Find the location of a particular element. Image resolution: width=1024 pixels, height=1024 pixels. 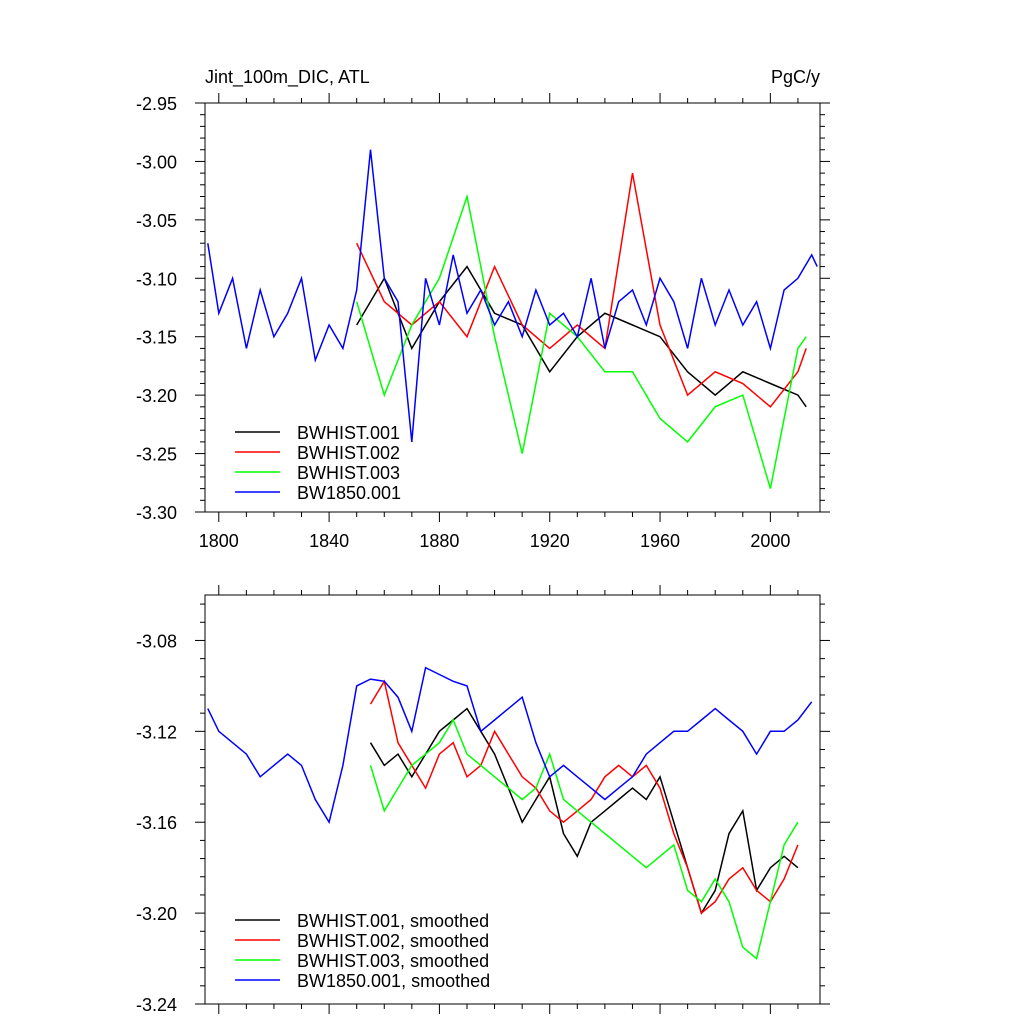

bottom-y-tick-label: -3.20 is located at coordinates (156, 914).